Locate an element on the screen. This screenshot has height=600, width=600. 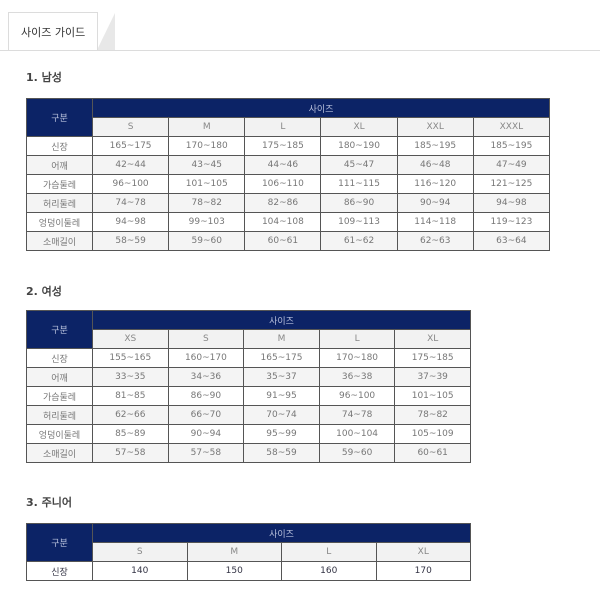
table-cell: 170~180 is located at coordinates (357, 358).